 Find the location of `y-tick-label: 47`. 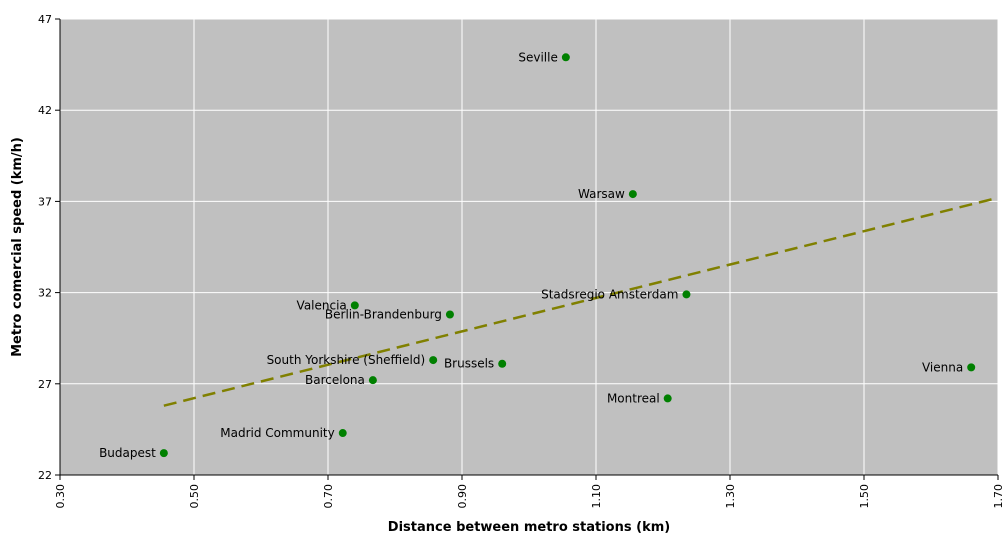

y-tick-label: 47 is located at coordinates (45, 19).